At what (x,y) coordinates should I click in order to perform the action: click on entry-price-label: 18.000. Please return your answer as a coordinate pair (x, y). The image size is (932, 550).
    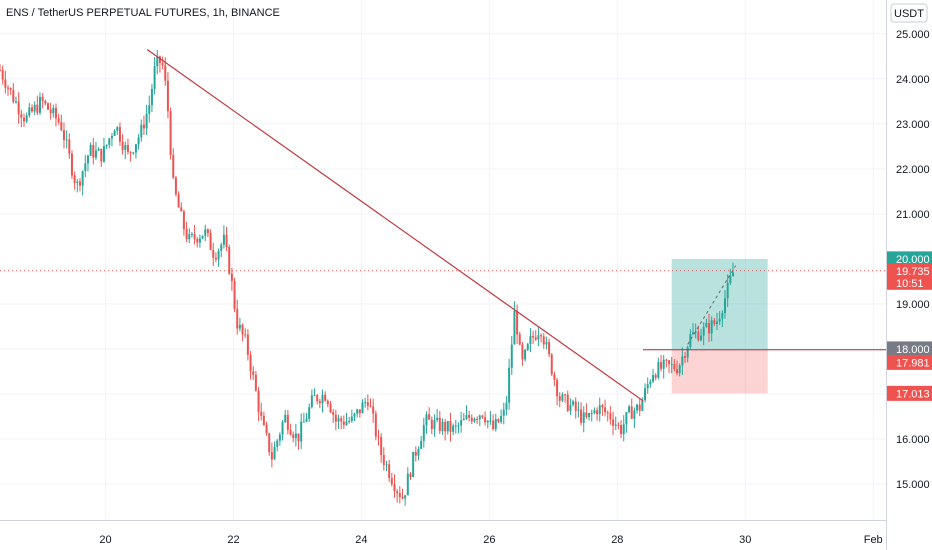
    Looking at the image, I should click on (913, 350).